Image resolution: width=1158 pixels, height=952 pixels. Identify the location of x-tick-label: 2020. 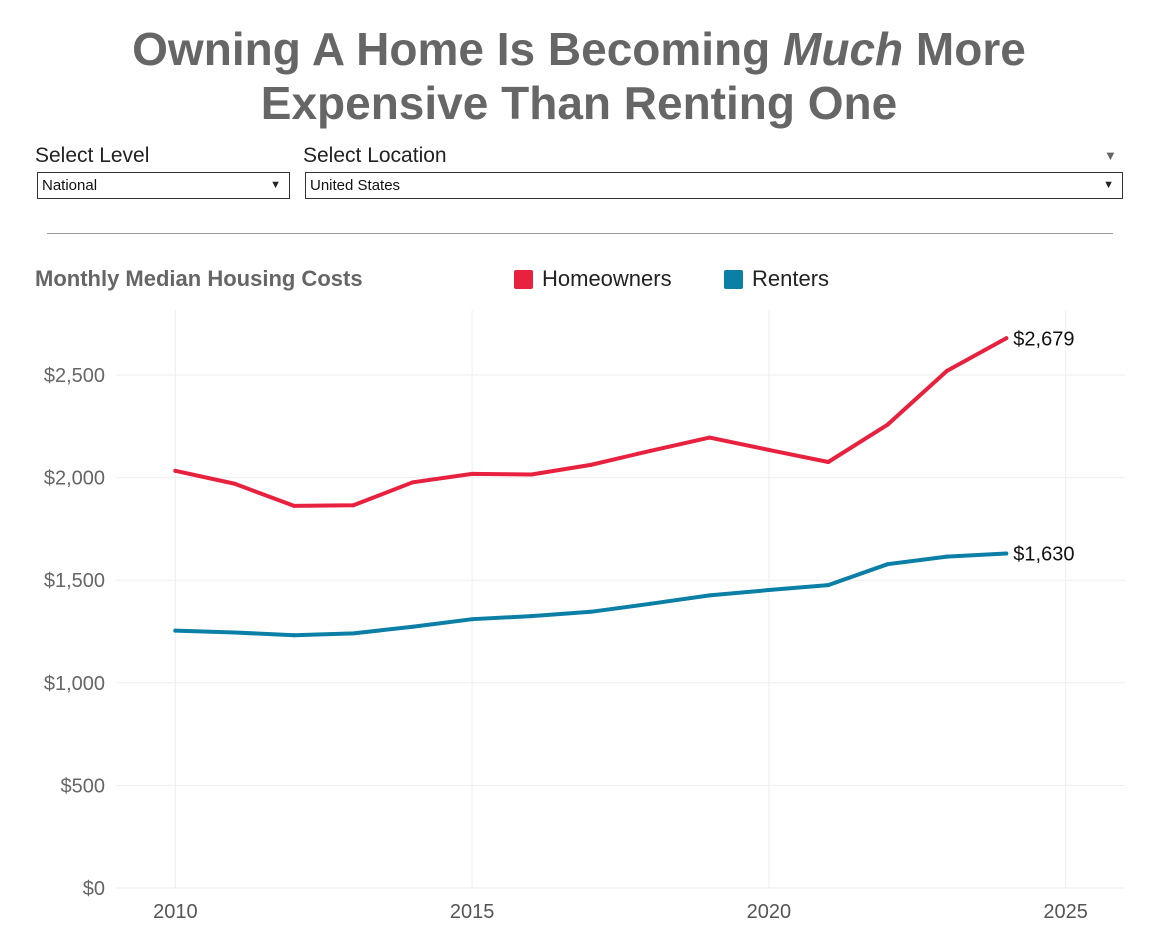
(769, 912).